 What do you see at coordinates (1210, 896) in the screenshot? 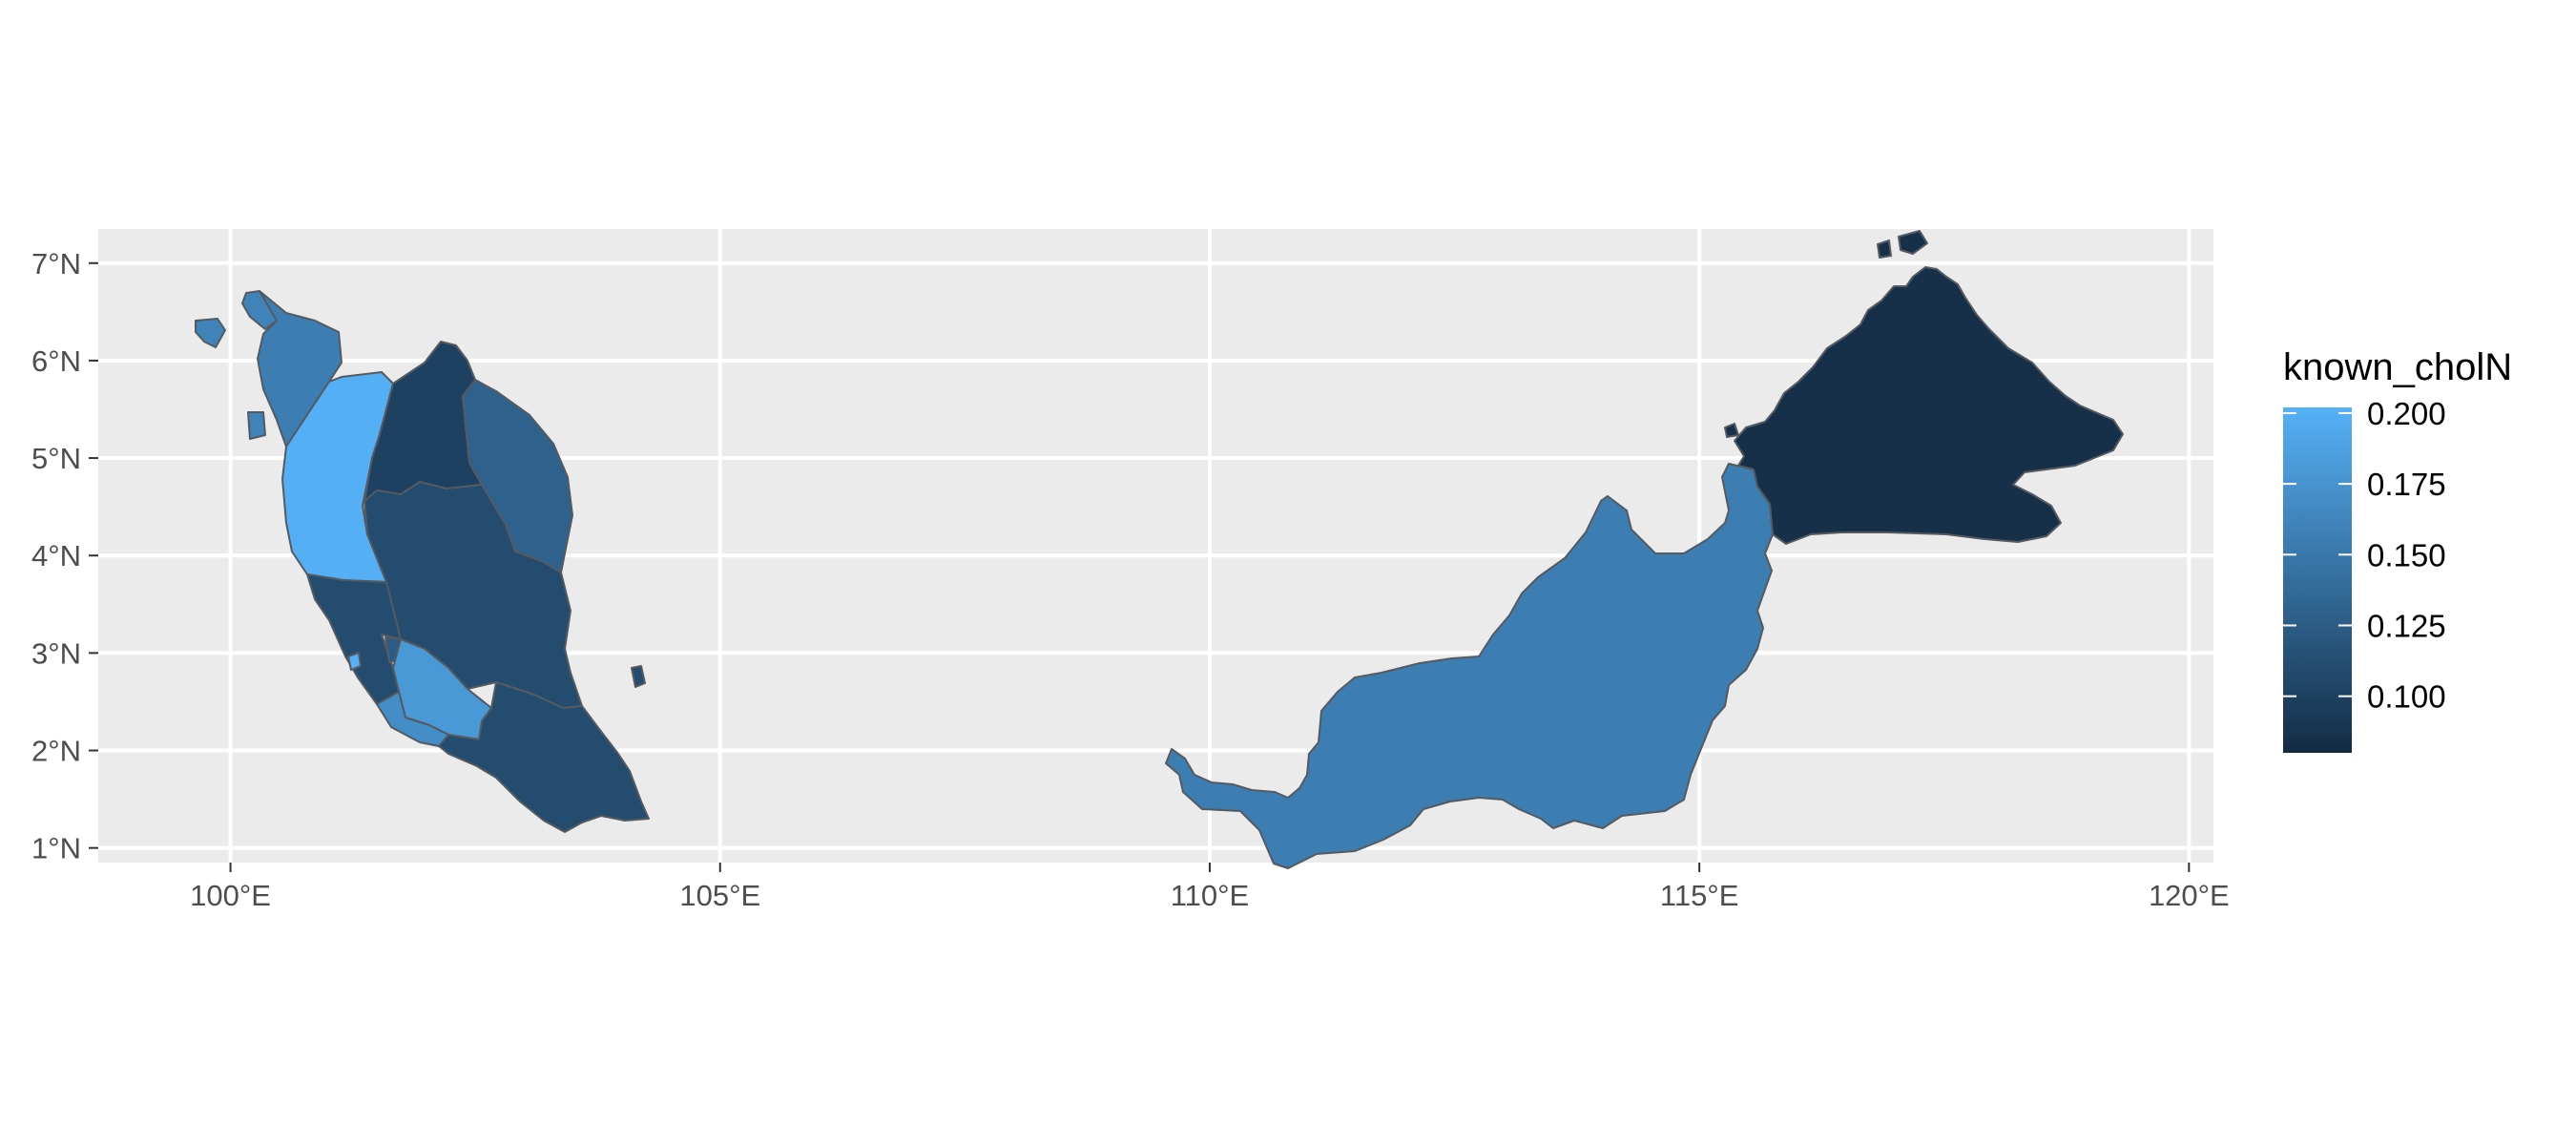
I see `x-tick-label-2: 110°E` at bounding box center [1210, 896].